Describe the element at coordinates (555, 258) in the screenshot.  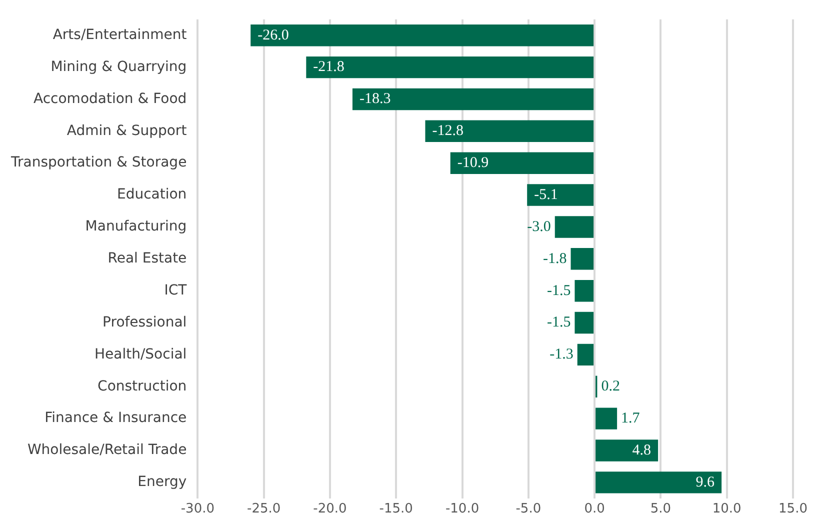
I see `data-label: -1.8` at that location.